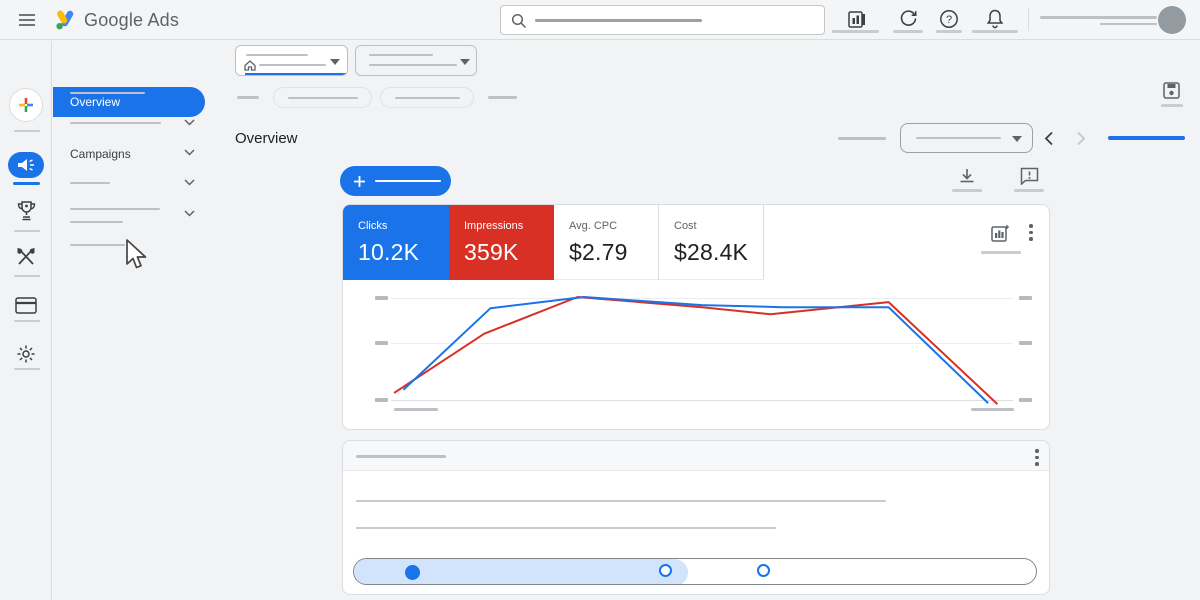 The width and height of the screenshot is (1200, 600). I want to click on rail-item-billing, so click(26, 305).